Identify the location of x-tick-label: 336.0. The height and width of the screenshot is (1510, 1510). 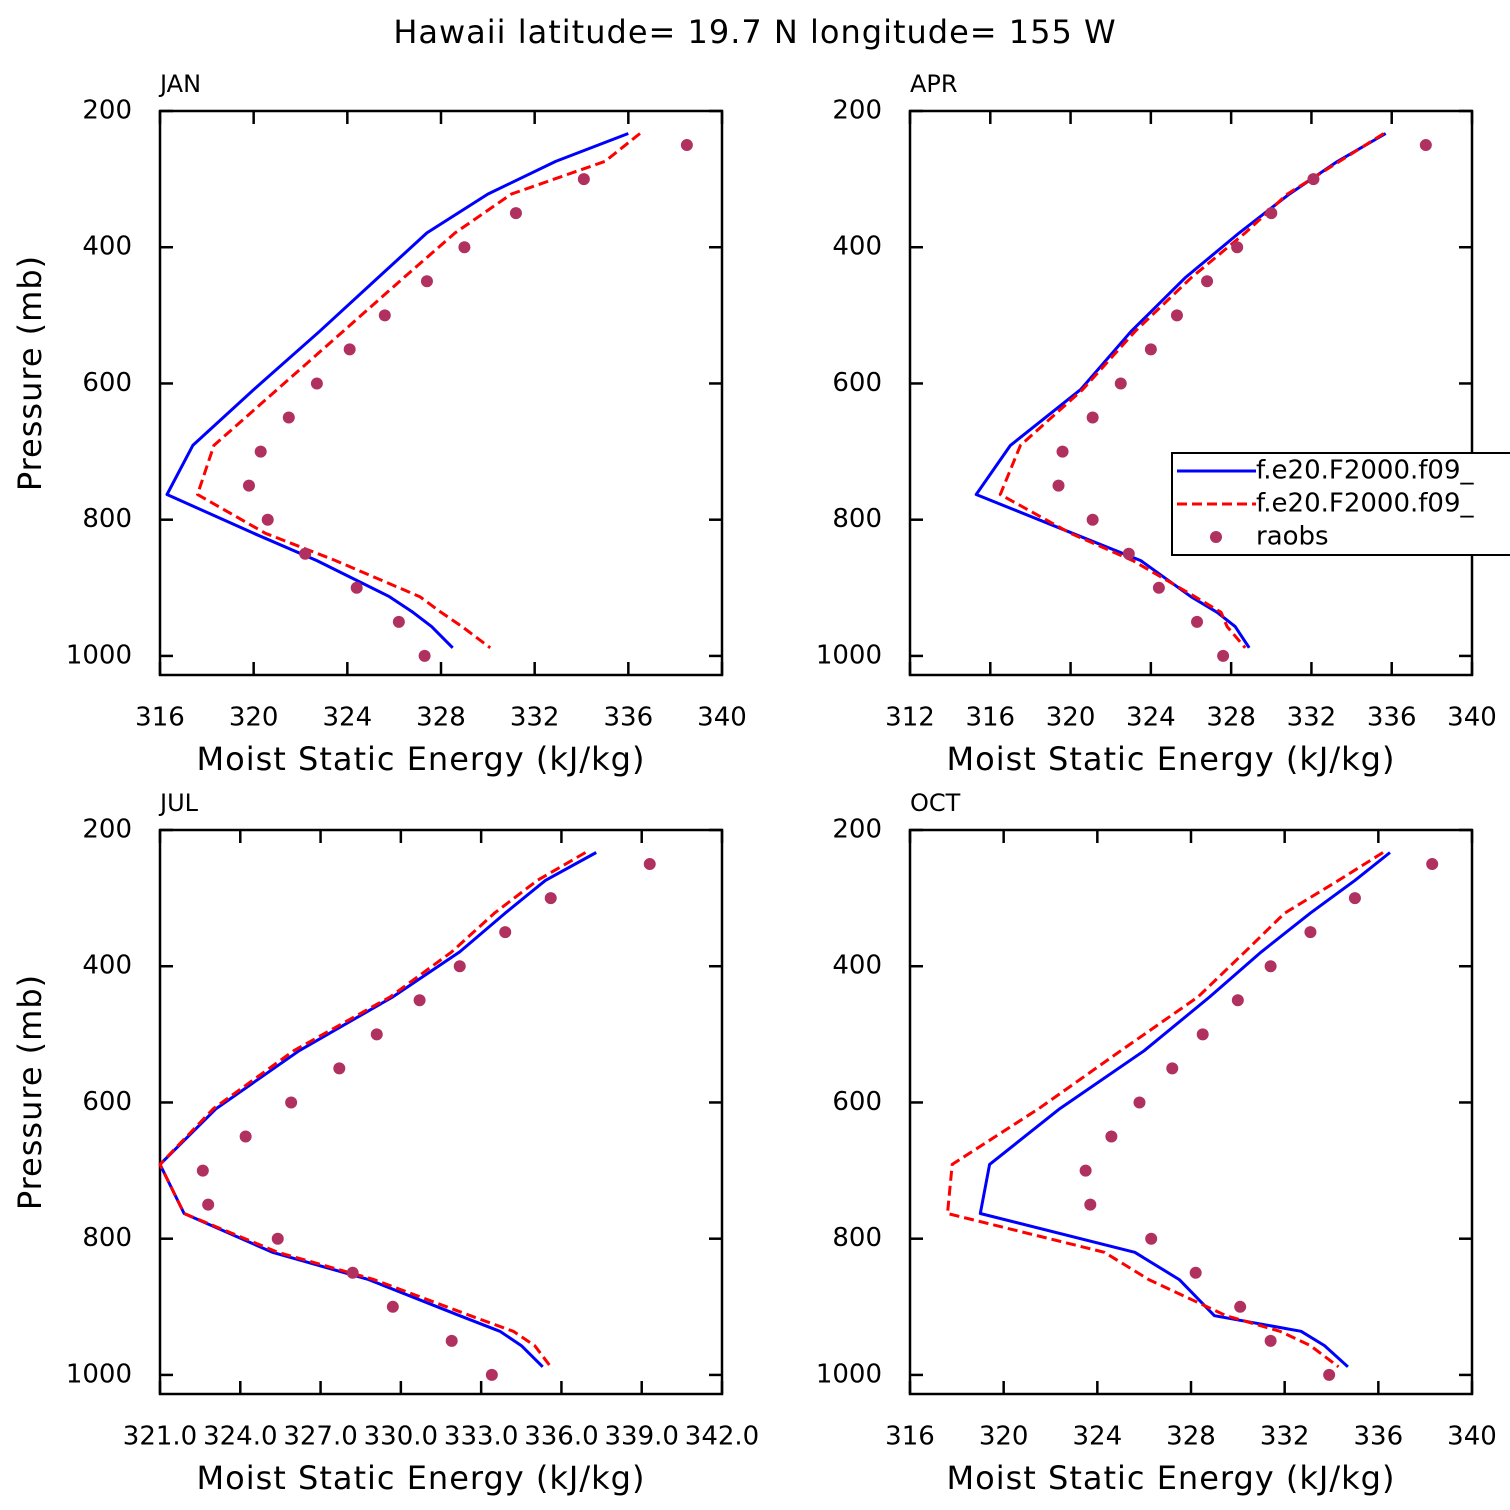
(561, 1437).